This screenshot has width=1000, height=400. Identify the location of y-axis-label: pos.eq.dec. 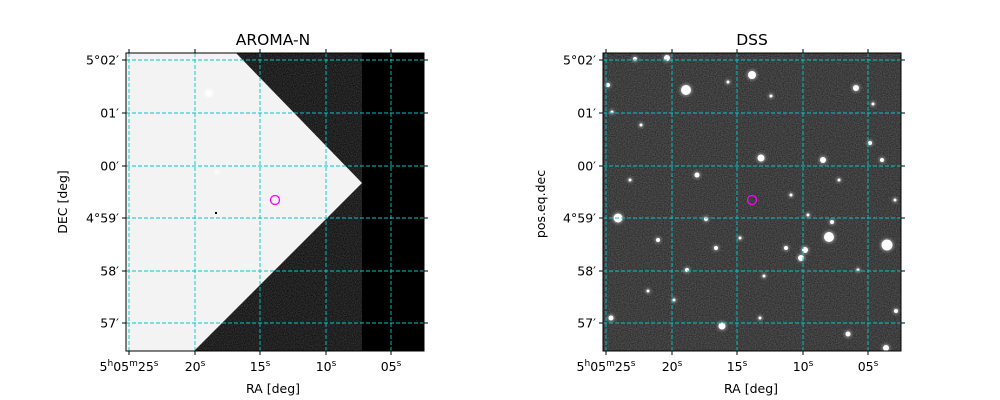
(540, 204).